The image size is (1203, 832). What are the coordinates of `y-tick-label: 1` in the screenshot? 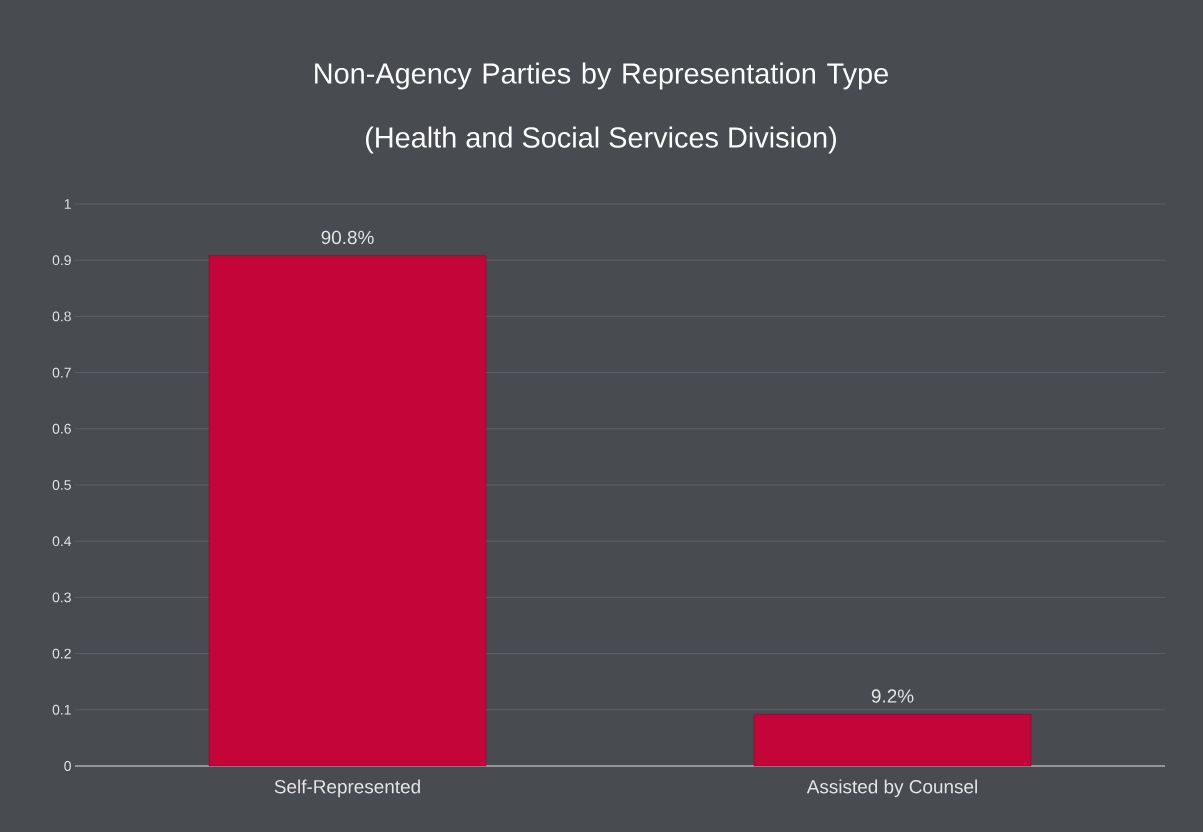 It's located at (67, 204).